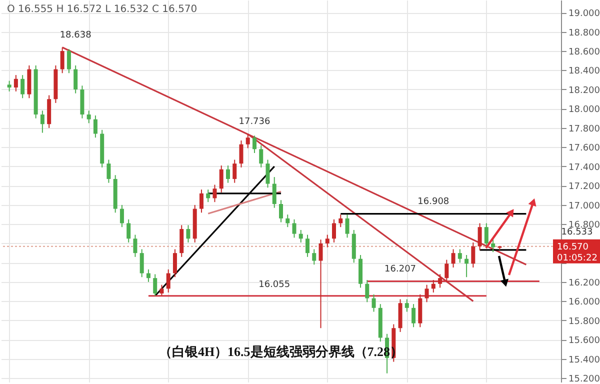  Describe the element at coordinates (584, 71) in the screenshot. I see `y-tick-label: 18.400` at that location.